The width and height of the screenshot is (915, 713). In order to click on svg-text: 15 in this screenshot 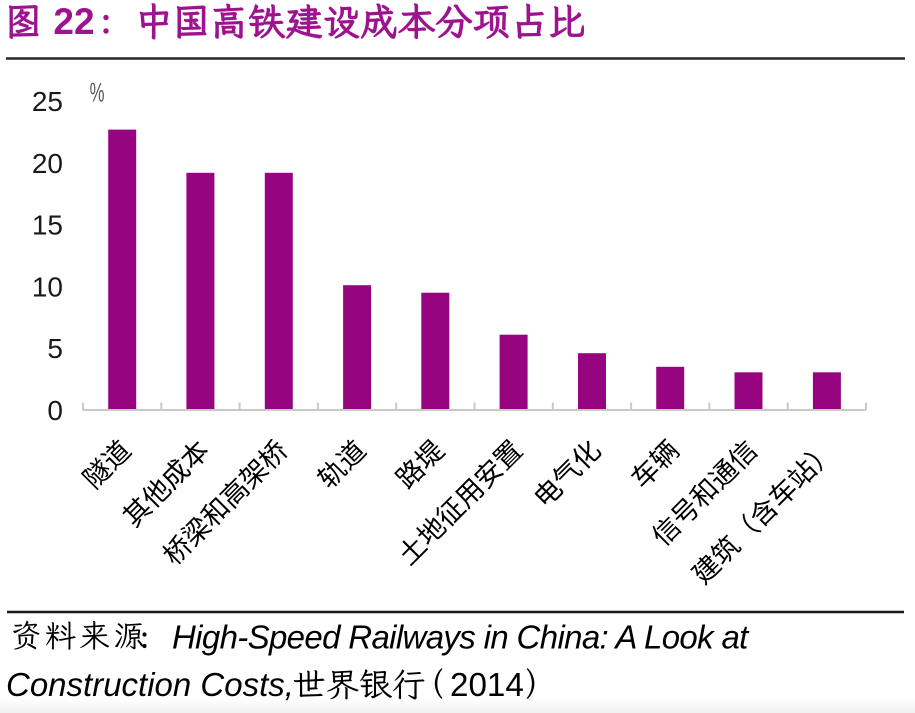, I will do `click(47, 225)`.